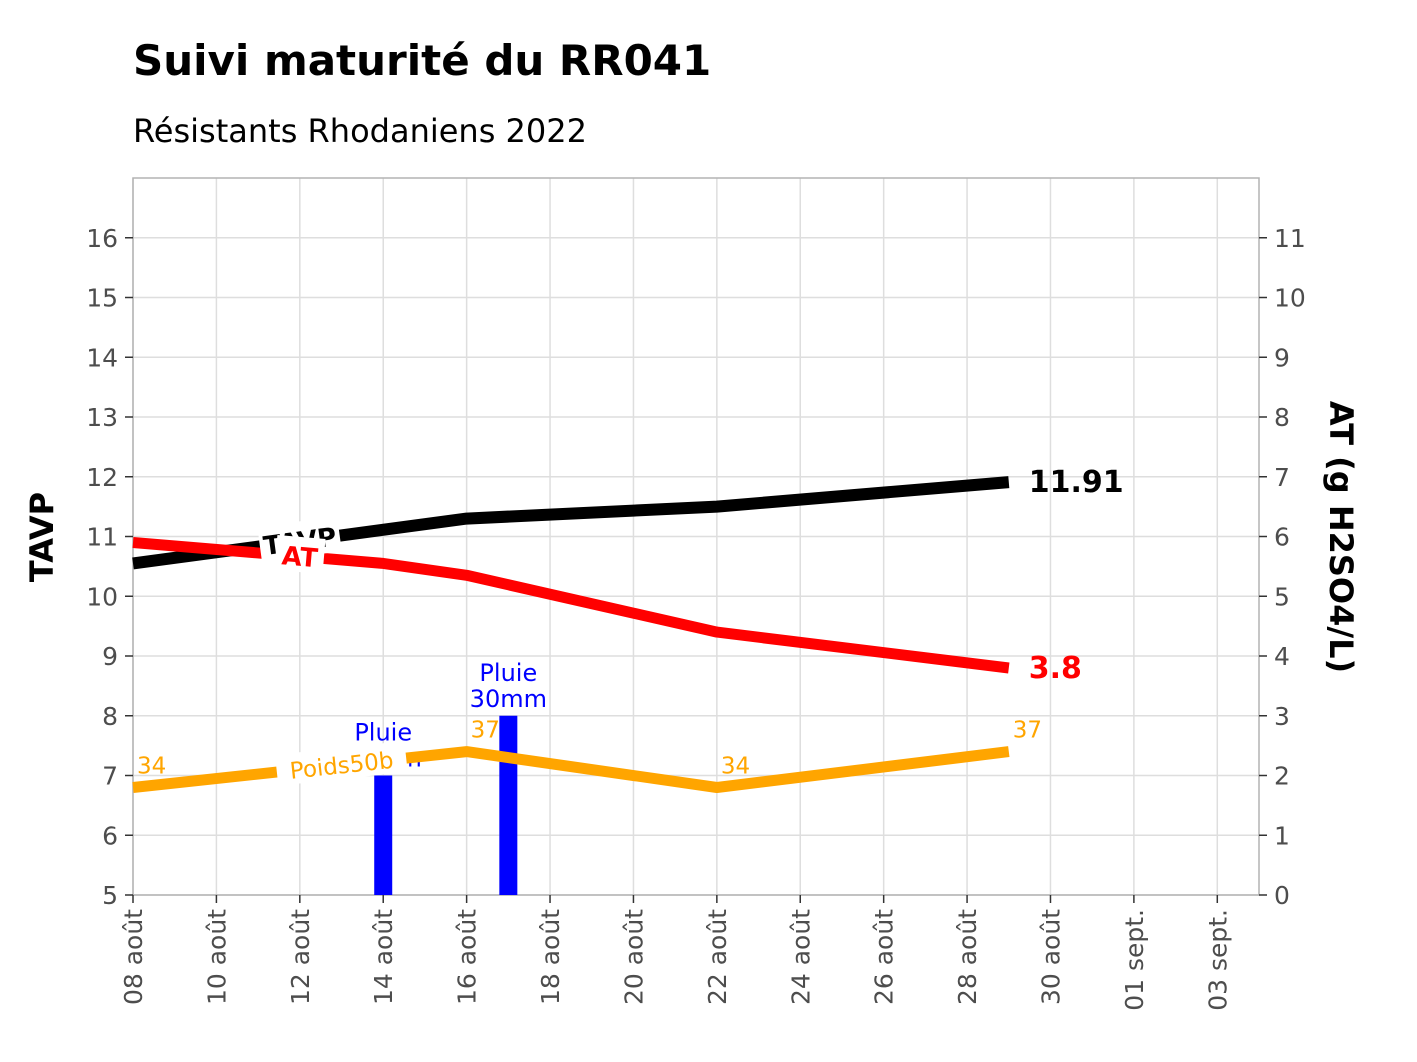 The height and width of the screenshot is (1062, 1417). What do you see at coordinates (1290, 238) in the screenshot?
I see `y-right-tick-label: 11` at bounding box center [1290, 238].